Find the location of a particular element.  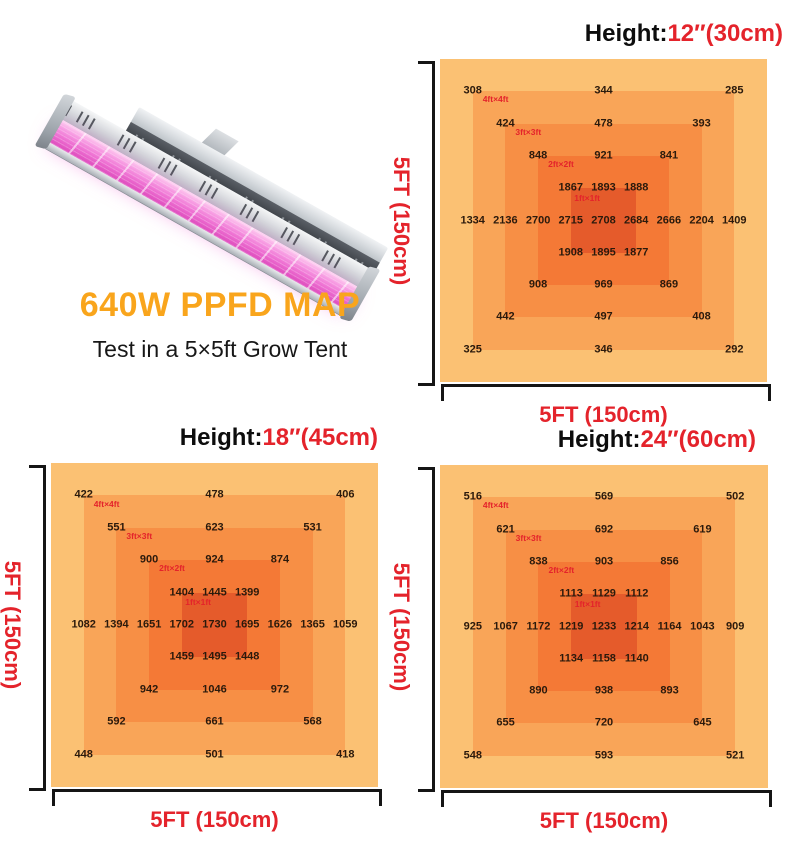

ppfd-value: 1445 is located at coordinates (214, 592).